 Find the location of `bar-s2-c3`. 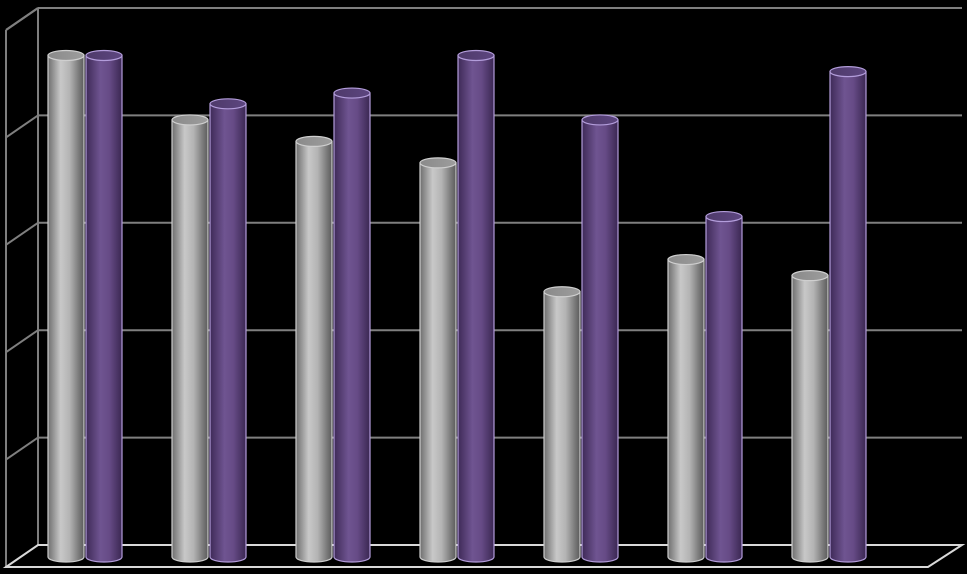

bar-s2-c3 is located at coordinates (352, 325).